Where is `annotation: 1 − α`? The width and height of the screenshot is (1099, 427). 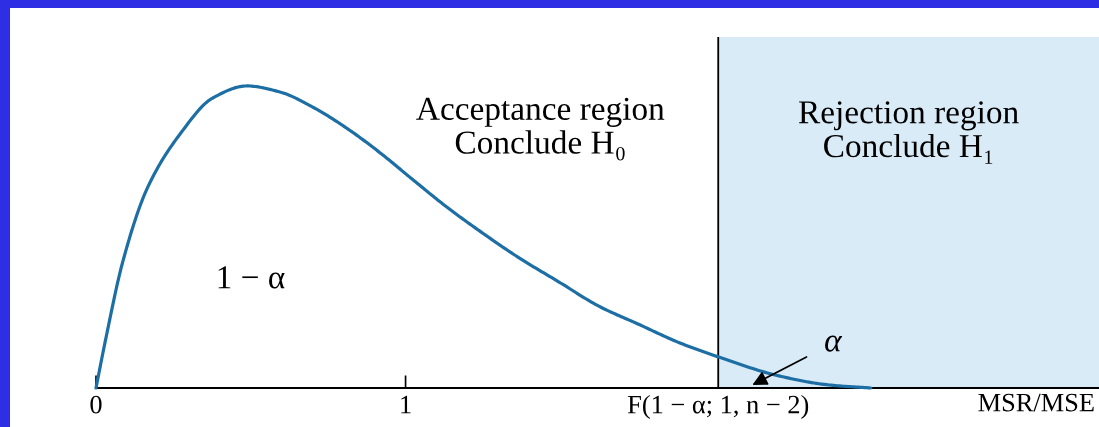 annotation: 1 − α is located at coordinates (251, 277).